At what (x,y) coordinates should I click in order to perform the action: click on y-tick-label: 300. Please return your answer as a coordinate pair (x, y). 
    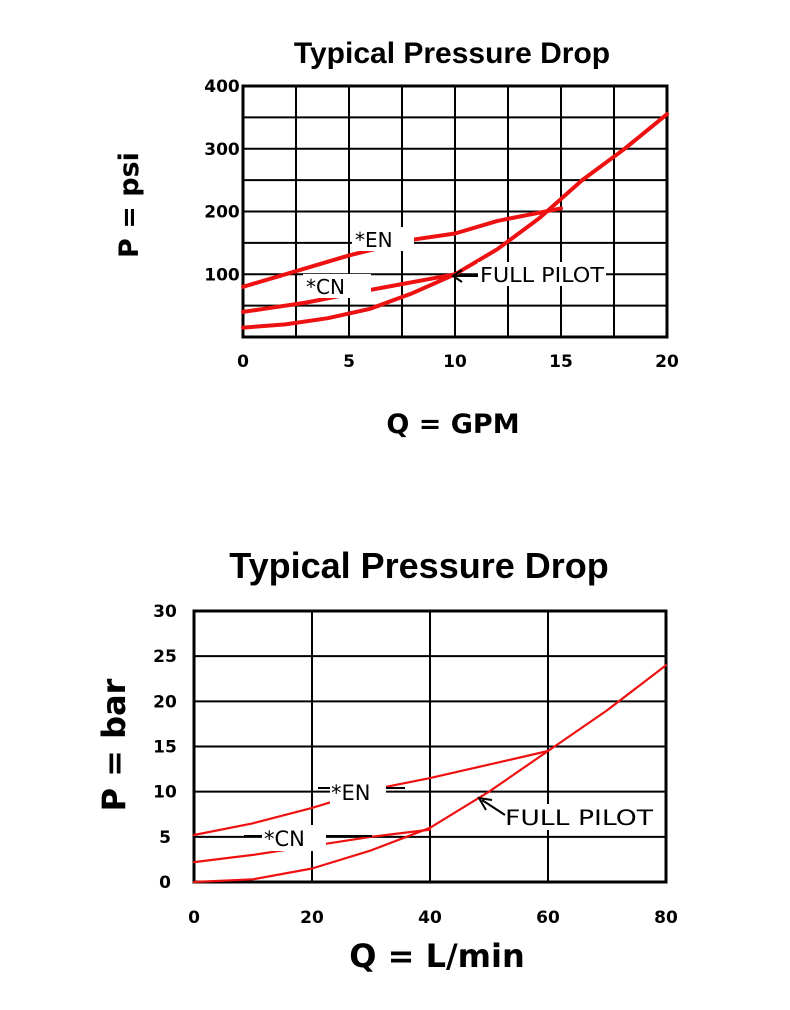
    Looking at the image, I should click on (222, 150).